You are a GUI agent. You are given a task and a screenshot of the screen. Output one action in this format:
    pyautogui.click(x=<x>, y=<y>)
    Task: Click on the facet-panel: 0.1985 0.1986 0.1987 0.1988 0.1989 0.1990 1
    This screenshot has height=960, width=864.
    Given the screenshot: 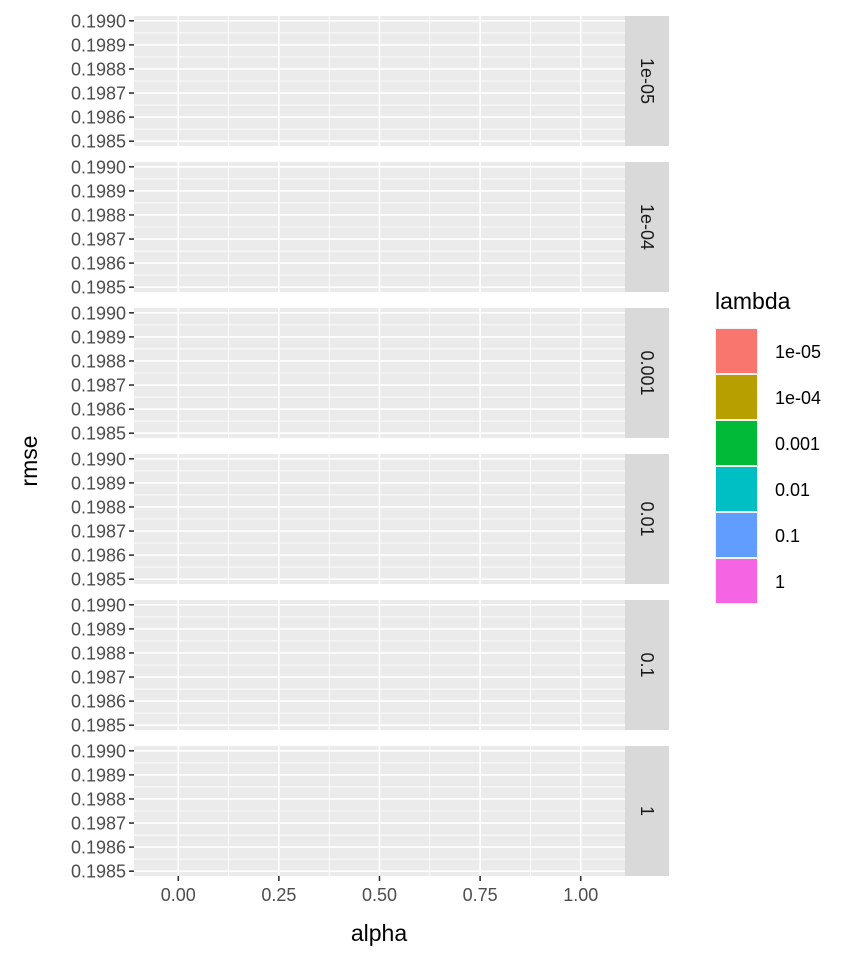 What is the action you would take?
    pyautogui.click(x=370, y=811)
    